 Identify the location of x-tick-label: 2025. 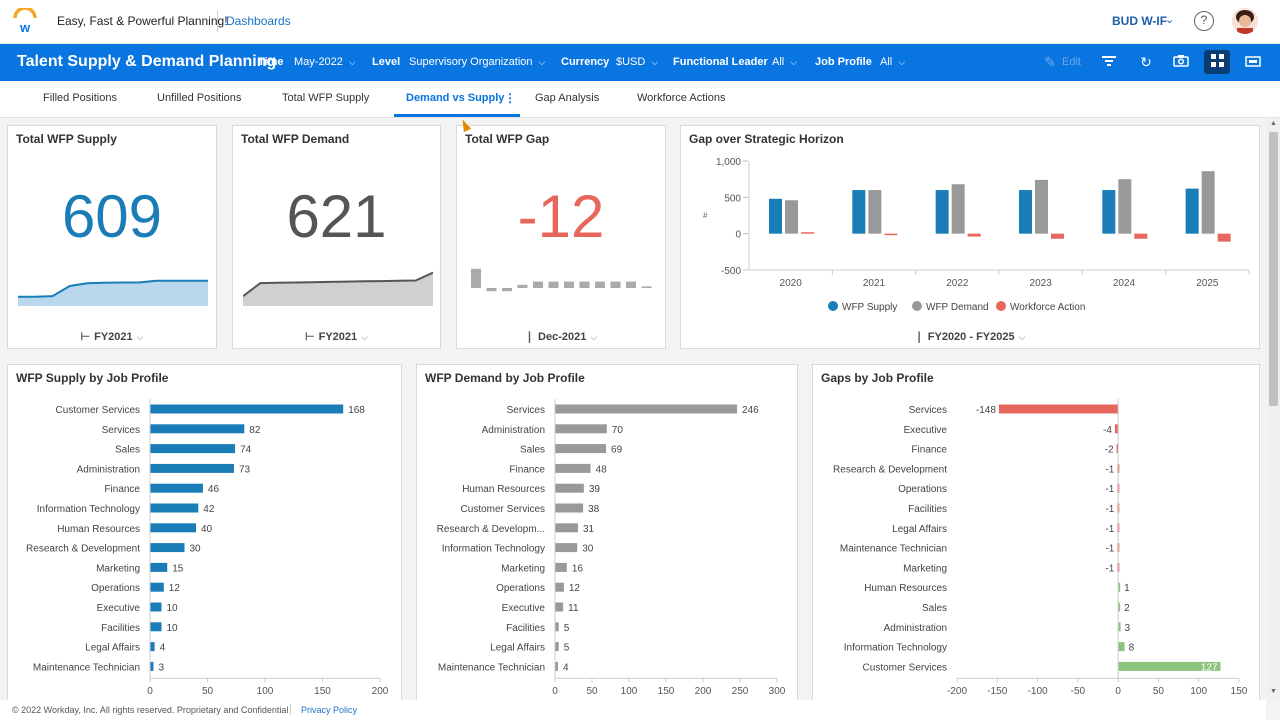
(1207, 283).